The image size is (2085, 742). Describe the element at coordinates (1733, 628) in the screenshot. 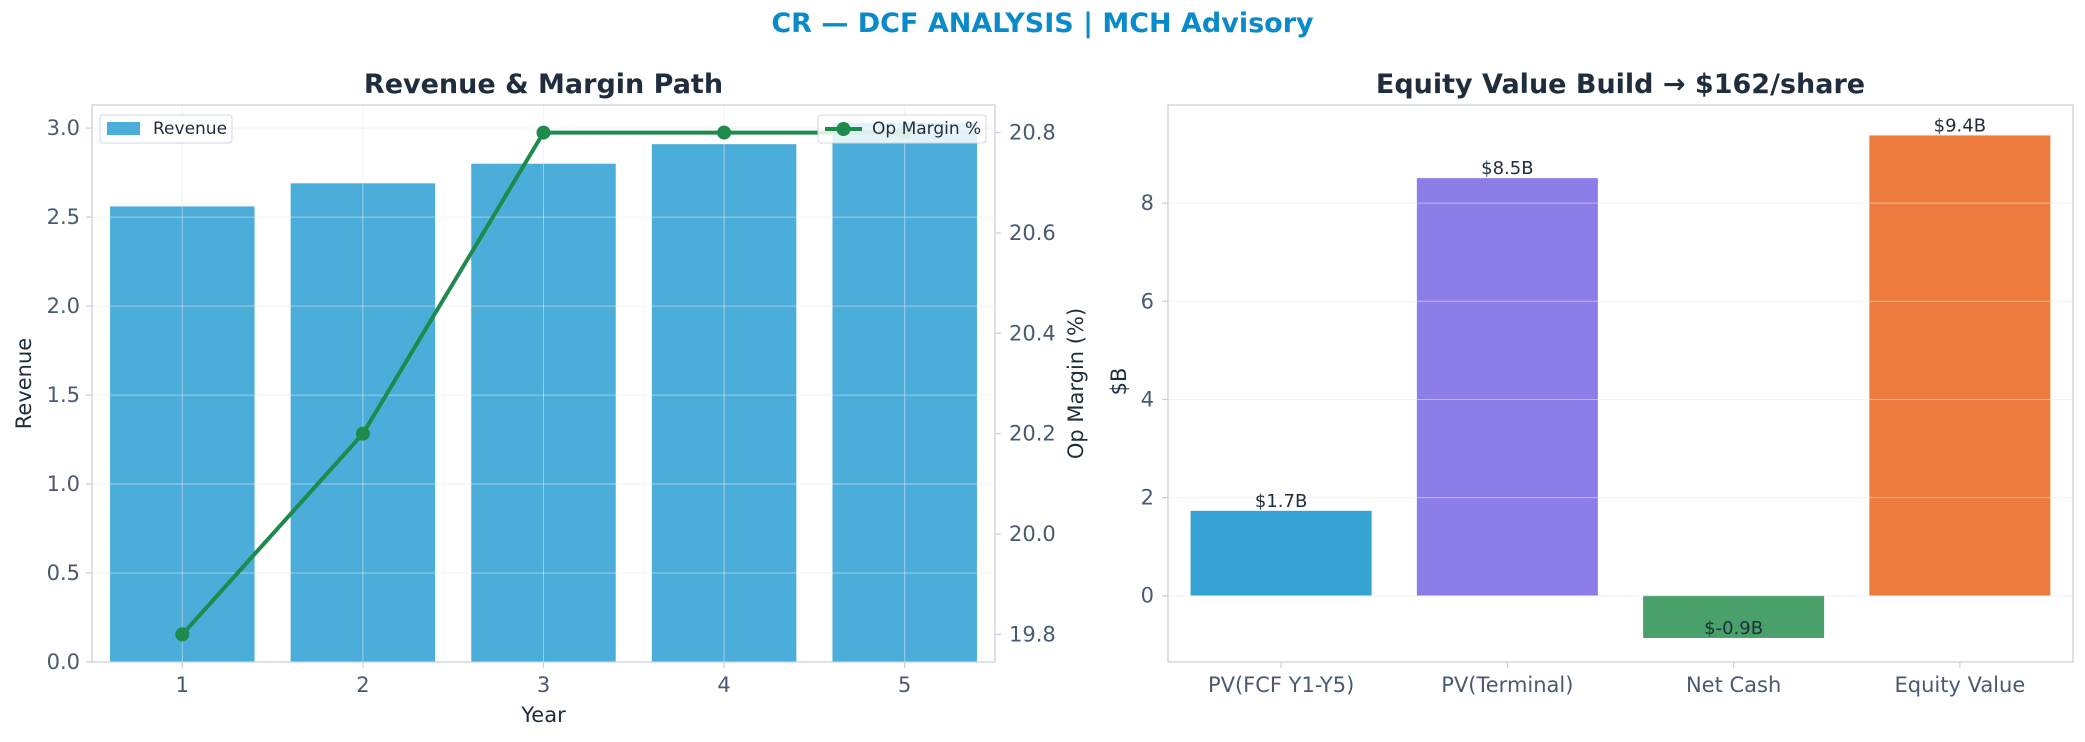

I see `equity-build-data-label: $-0.9B` at that location.